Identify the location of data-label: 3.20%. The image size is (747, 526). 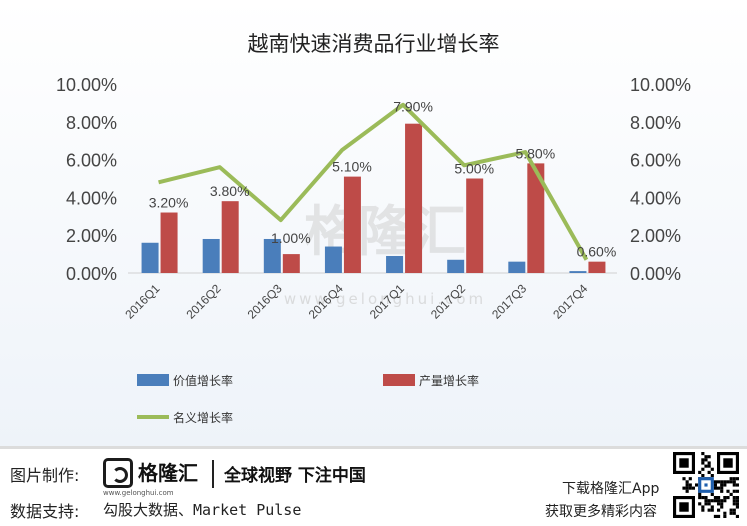
(169, 203).